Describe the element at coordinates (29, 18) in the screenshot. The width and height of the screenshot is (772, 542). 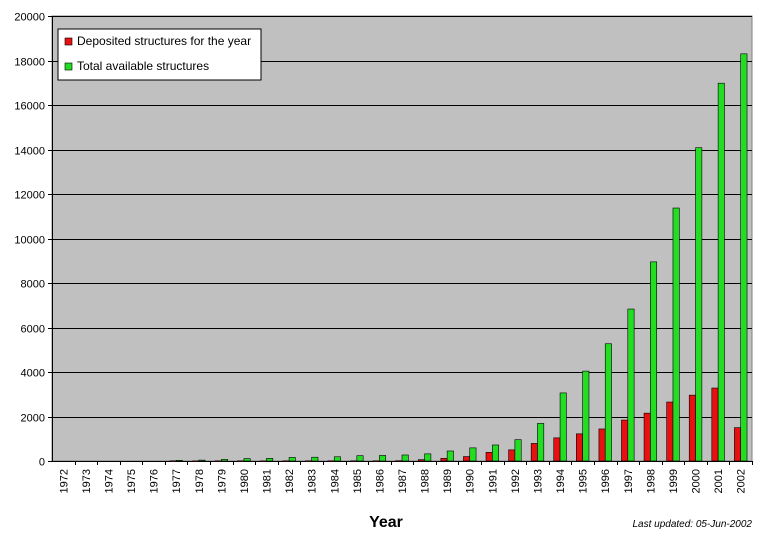
I see `y-tick-label: 20000` at that location.